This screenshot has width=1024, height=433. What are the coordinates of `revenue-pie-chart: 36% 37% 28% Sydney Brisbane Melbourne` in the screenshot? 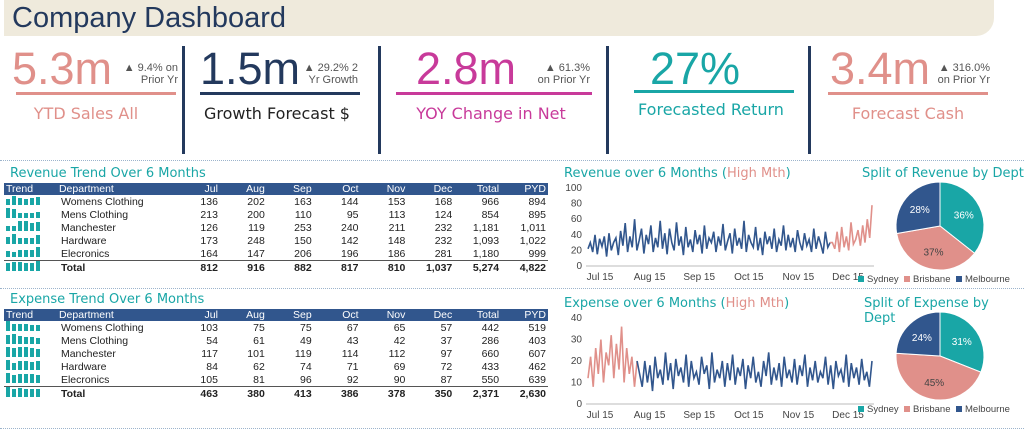 It's located at (934, 233).